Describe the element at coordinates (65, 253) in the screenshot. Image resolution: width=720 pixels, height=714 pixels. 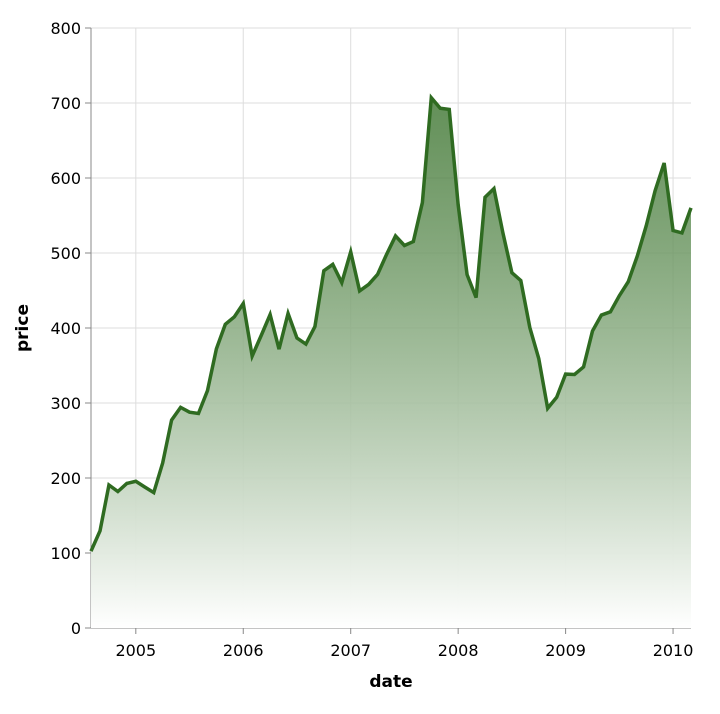
I see `y-tick-label: 500` at that location.